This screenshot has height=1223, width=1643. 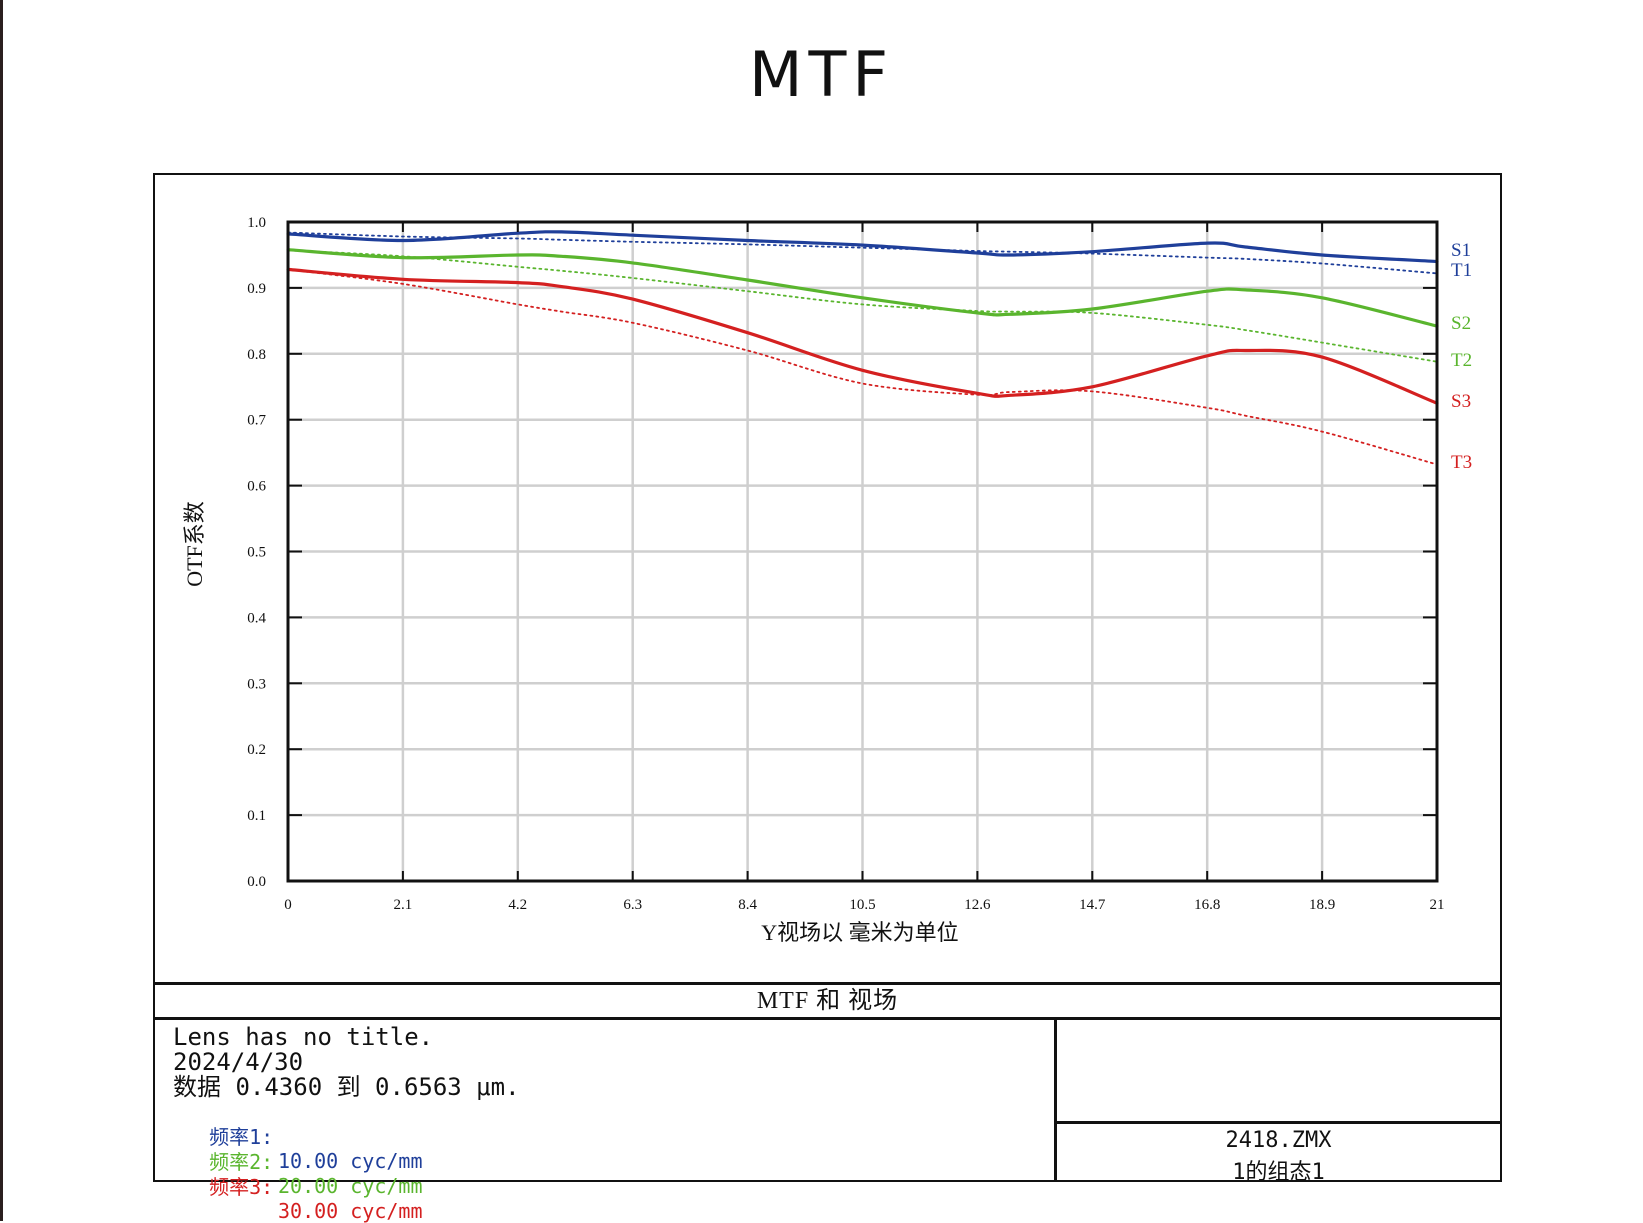 I want to click on series-line-t2, so click(x=862, y=306).